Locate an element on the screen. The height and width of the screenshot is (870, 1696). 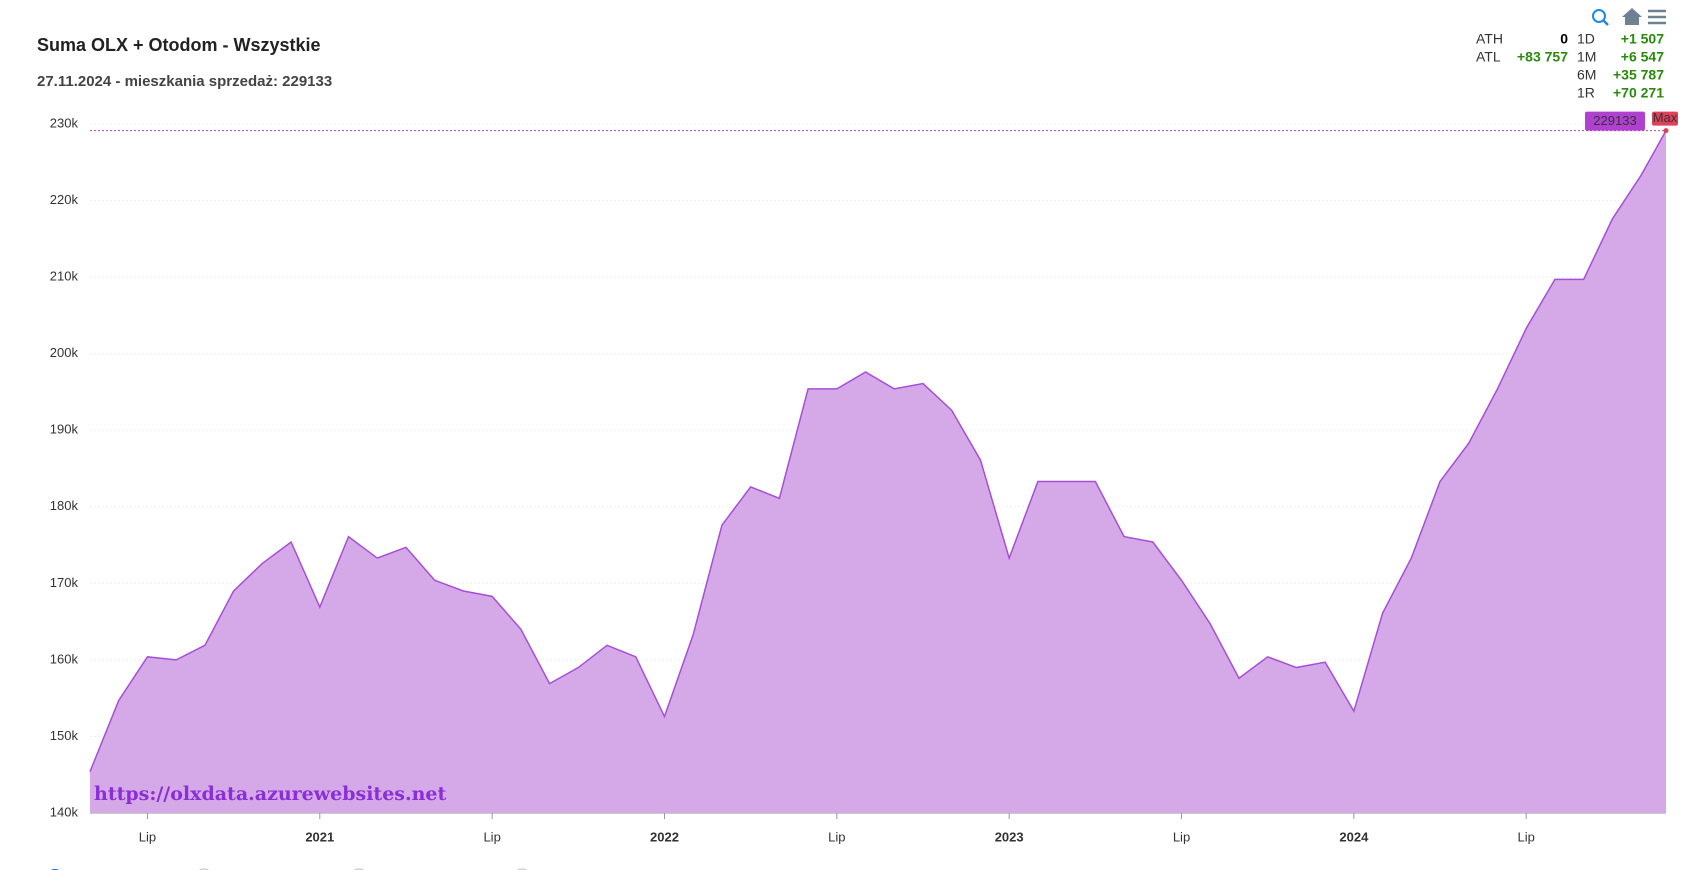
y-tick-label: 200k is located at coordinates (64, 352).